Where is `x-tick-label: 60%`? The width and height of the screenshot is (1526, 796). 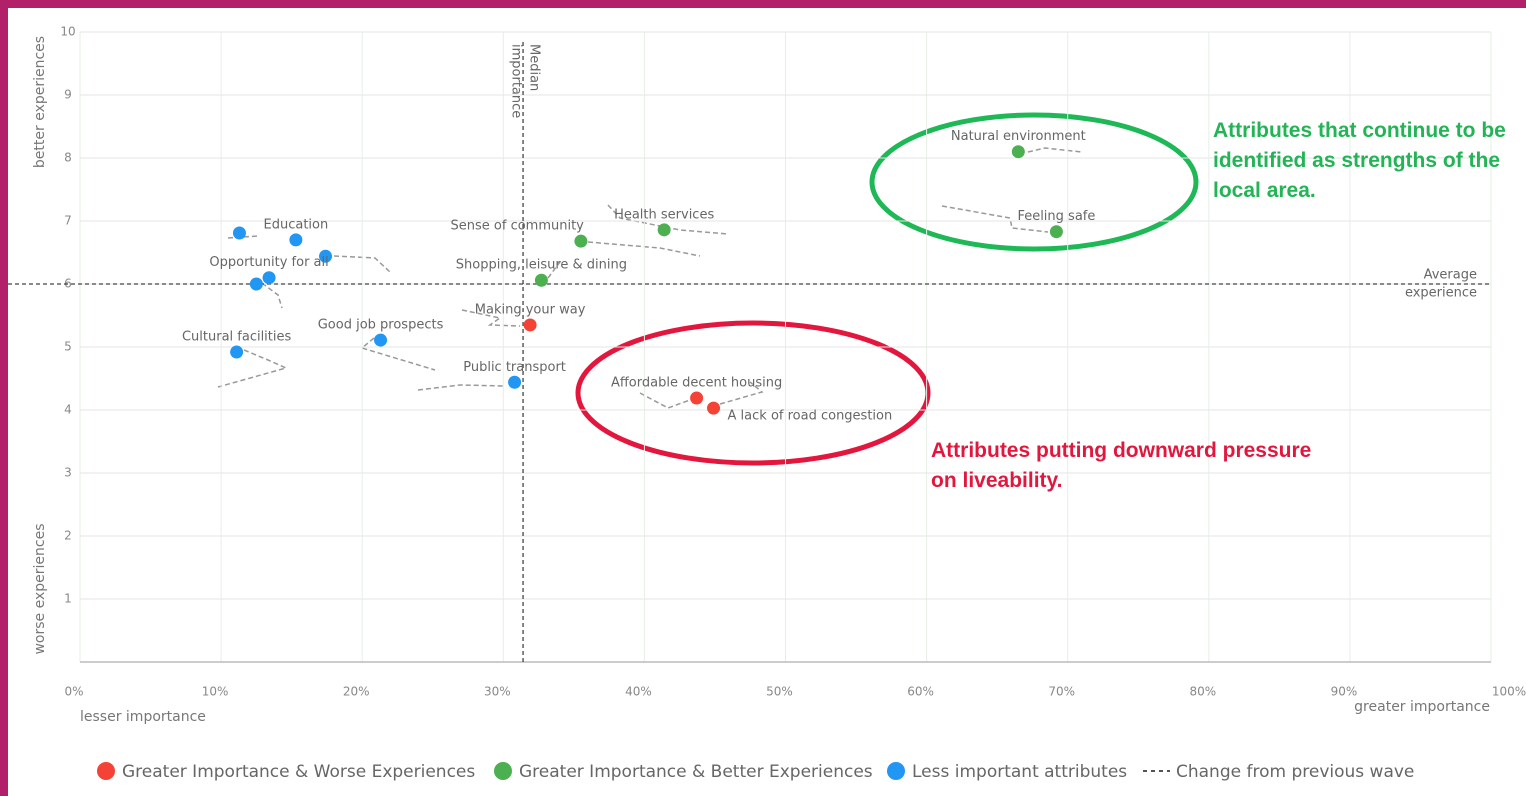 x-tick-label: 60% is located at coordinates (920, 692).